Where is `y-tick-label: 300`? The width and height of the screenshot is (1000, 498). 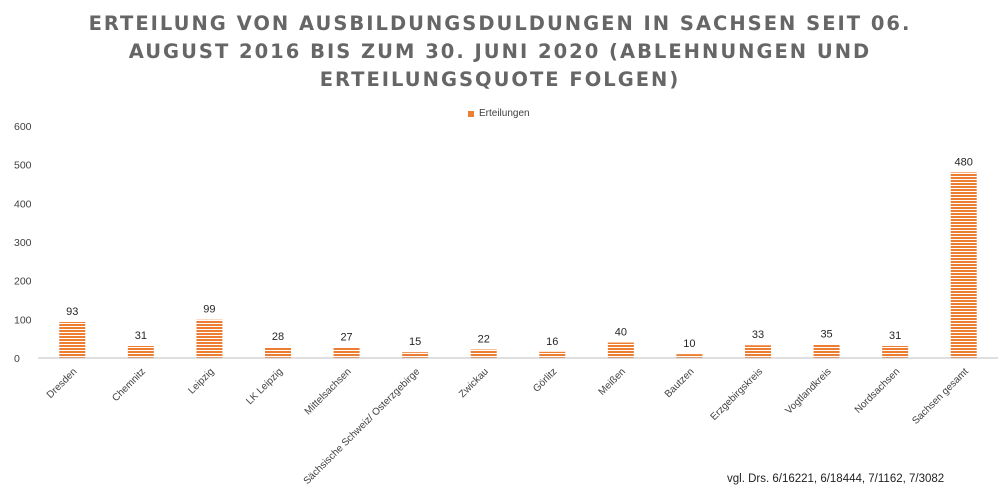 y-tick-label: 300 is located at coordinates (23, 243).